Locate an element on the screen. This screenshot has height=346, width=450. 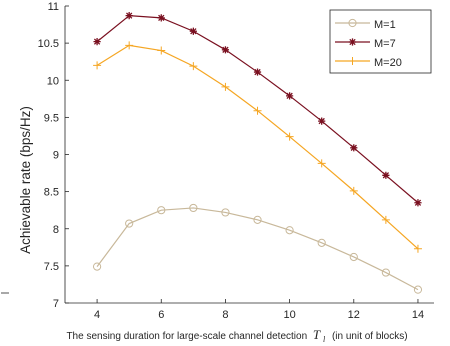
x-tick-label: 6 is located at coordinates (161, 315).